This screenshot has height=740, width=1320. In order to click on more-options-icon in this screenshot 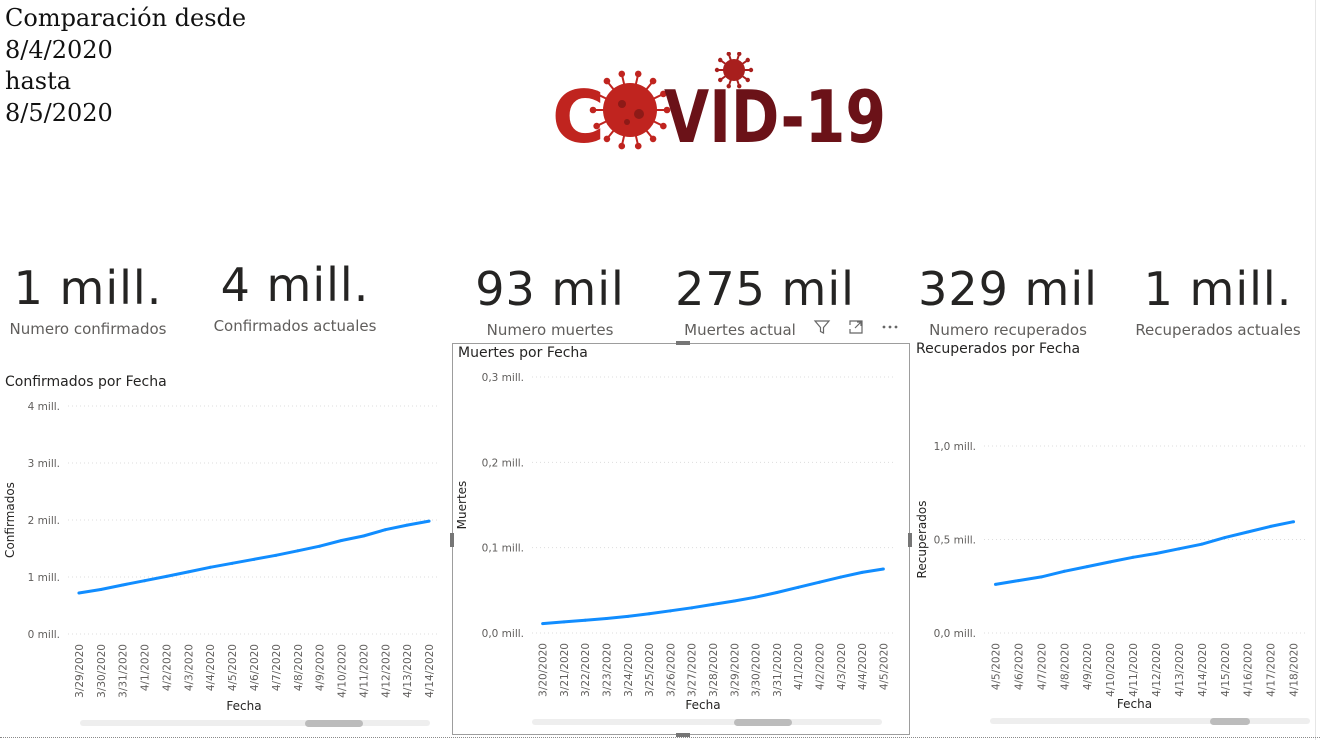, I will do `click(890, 329)`.